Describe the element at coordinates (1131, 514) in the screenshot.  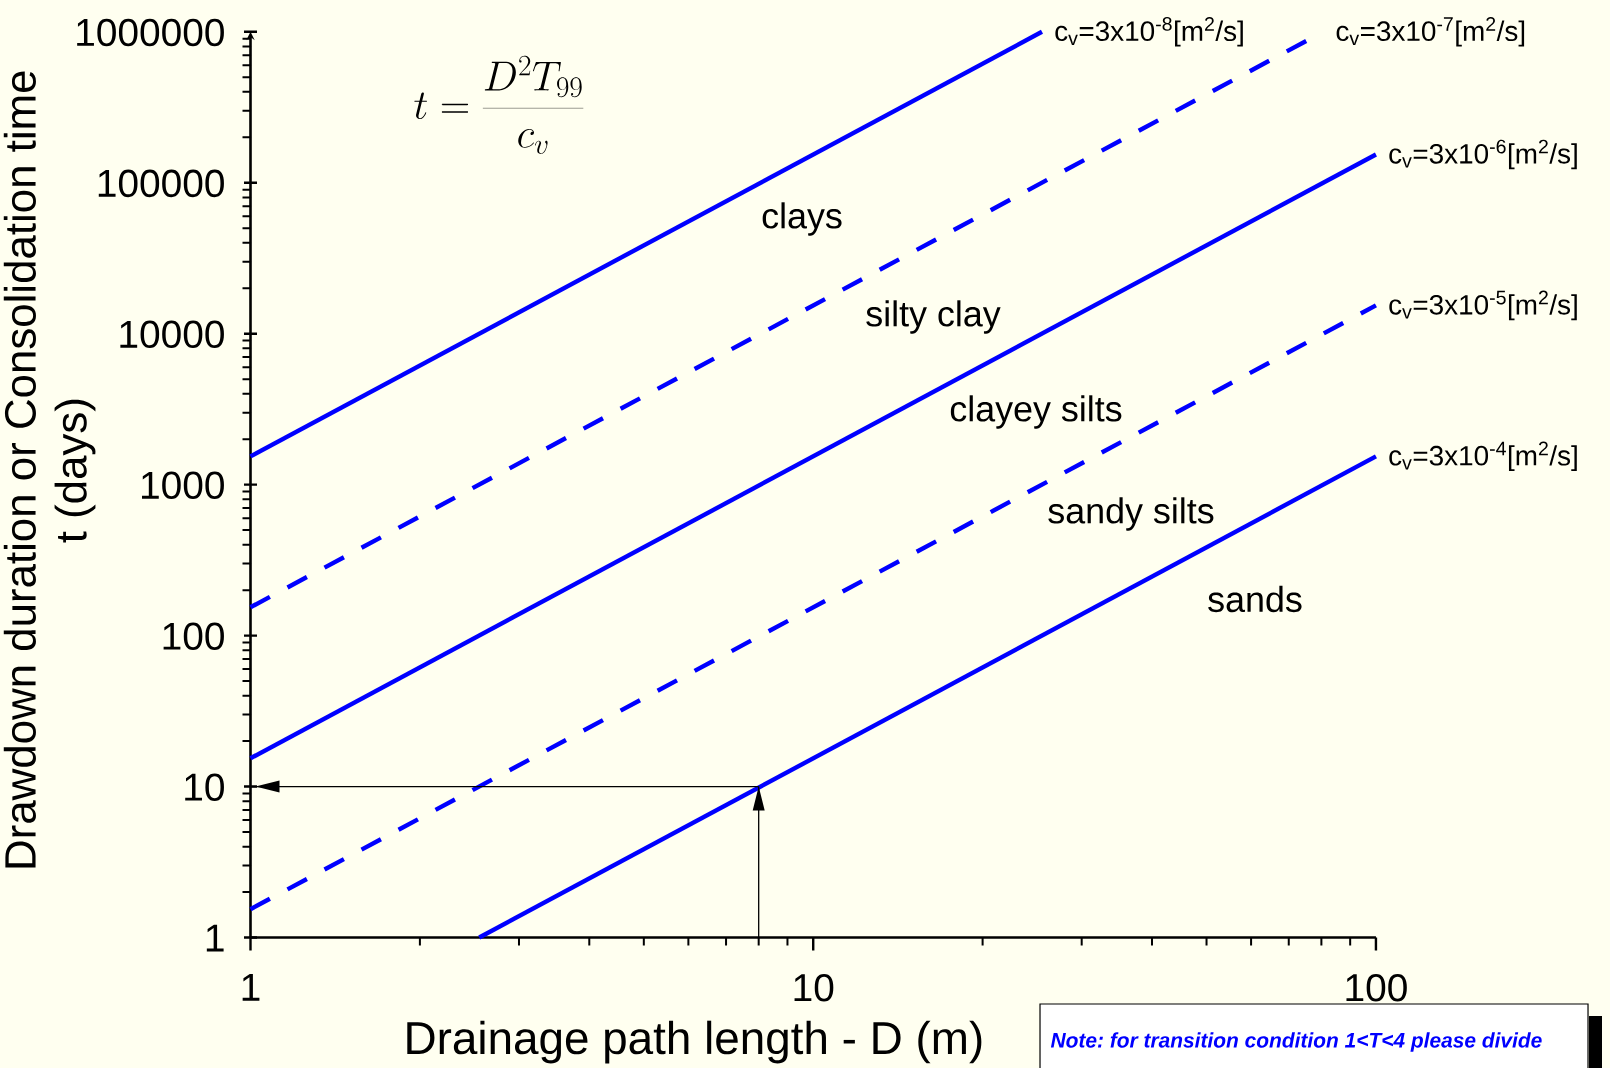
I see `annotation: sandy silts` at that location.